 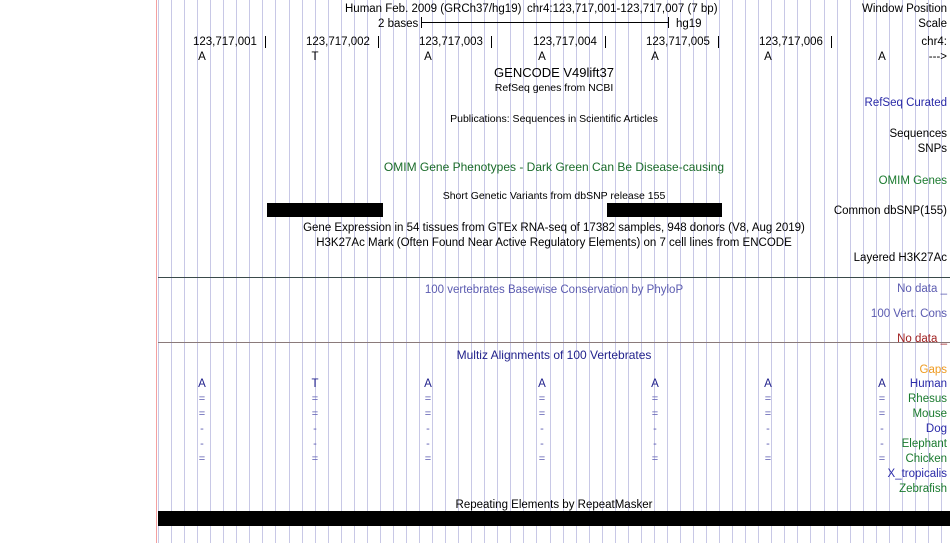 I want to click on scale-text: 2 bases, so click(x=398, y=24).